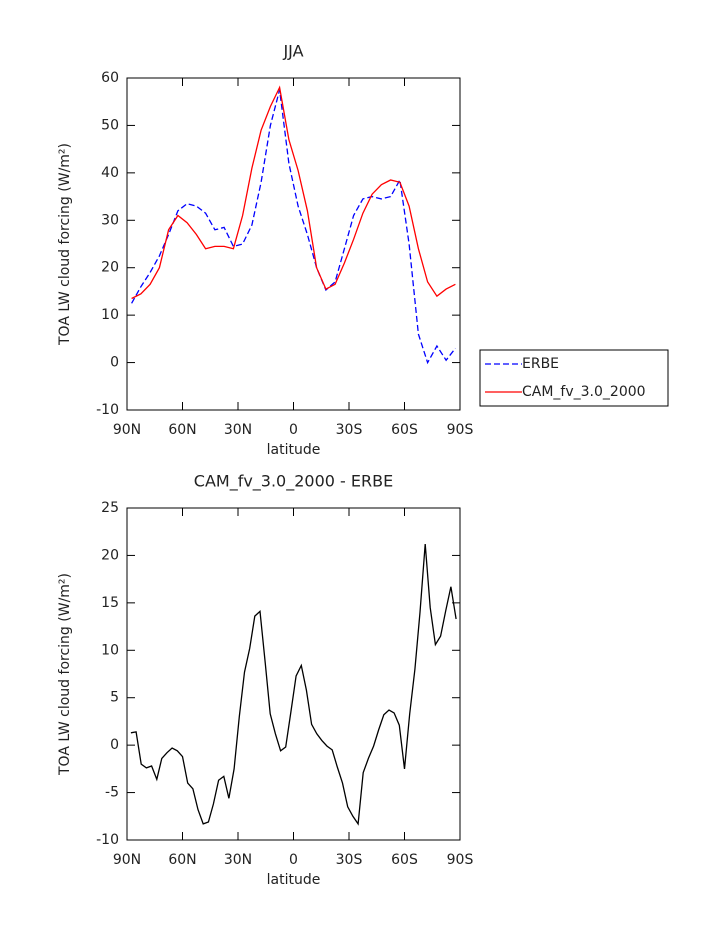  Describe the element at coordinates (110, 220) in the screenshot. I see `y-tick-label: 30` at that location.